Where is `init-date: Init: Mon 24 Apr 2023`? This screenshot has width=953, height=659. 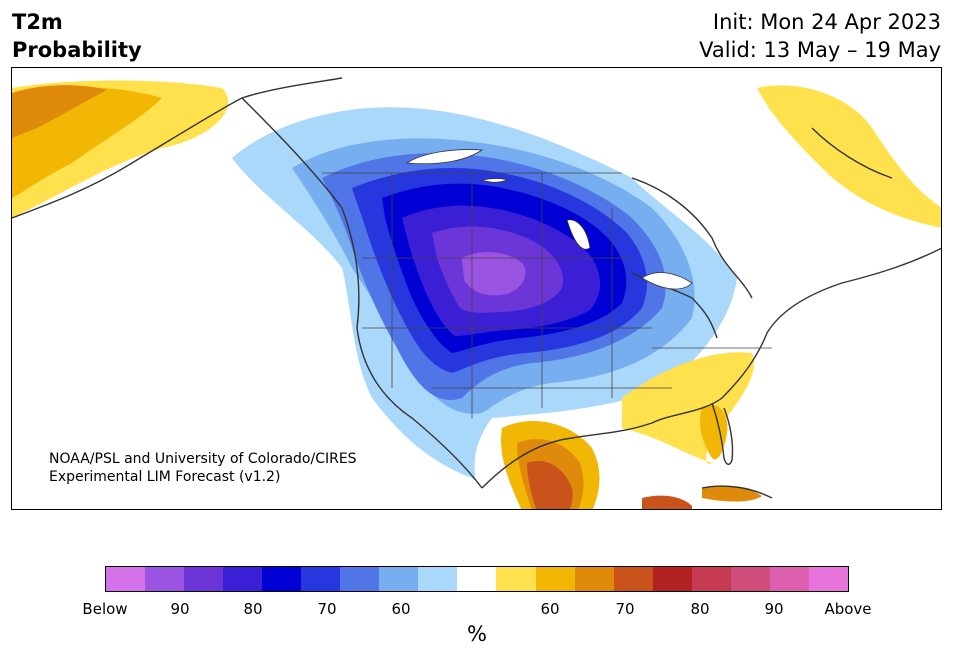
init-date: Init: Mon 24 Apr 2023 is located at coordinates (826, 22).